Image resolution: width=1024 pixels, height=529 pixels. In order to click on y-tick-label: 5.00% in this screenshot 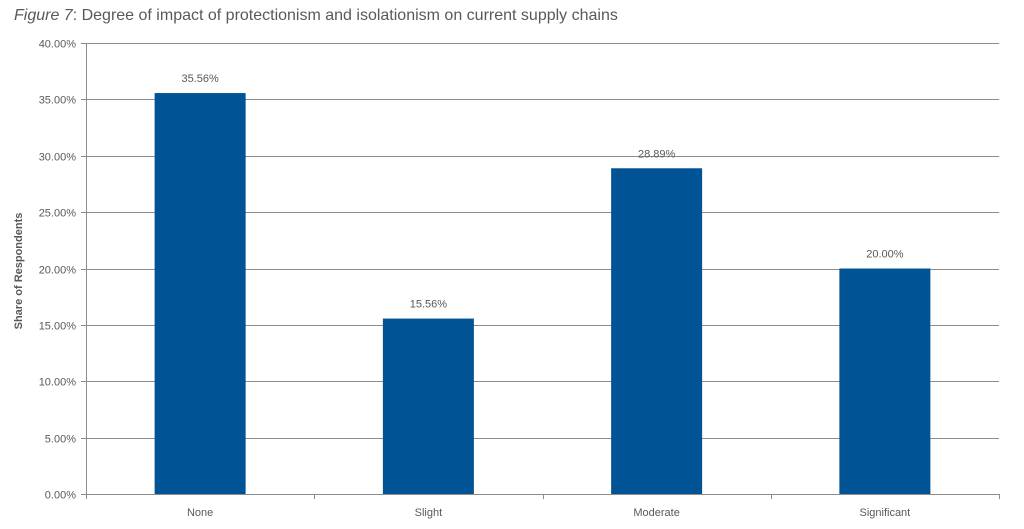, I will do `click(60, 440)`.